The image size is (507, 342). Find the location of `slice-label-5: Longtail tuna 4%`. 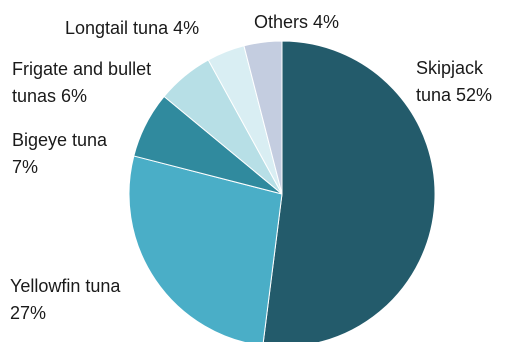

slice-label-5: Longtail tuna 4% is located at coordinates (132, 28).